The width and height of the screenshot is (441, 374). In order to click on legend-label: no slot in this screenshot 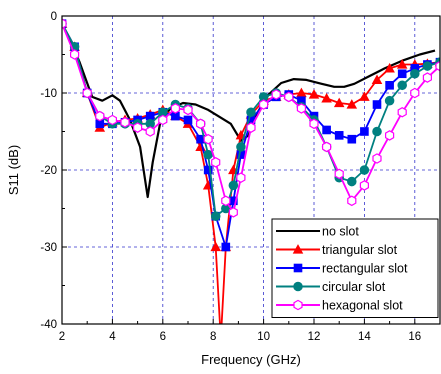, I will do `click(340, 232)`.